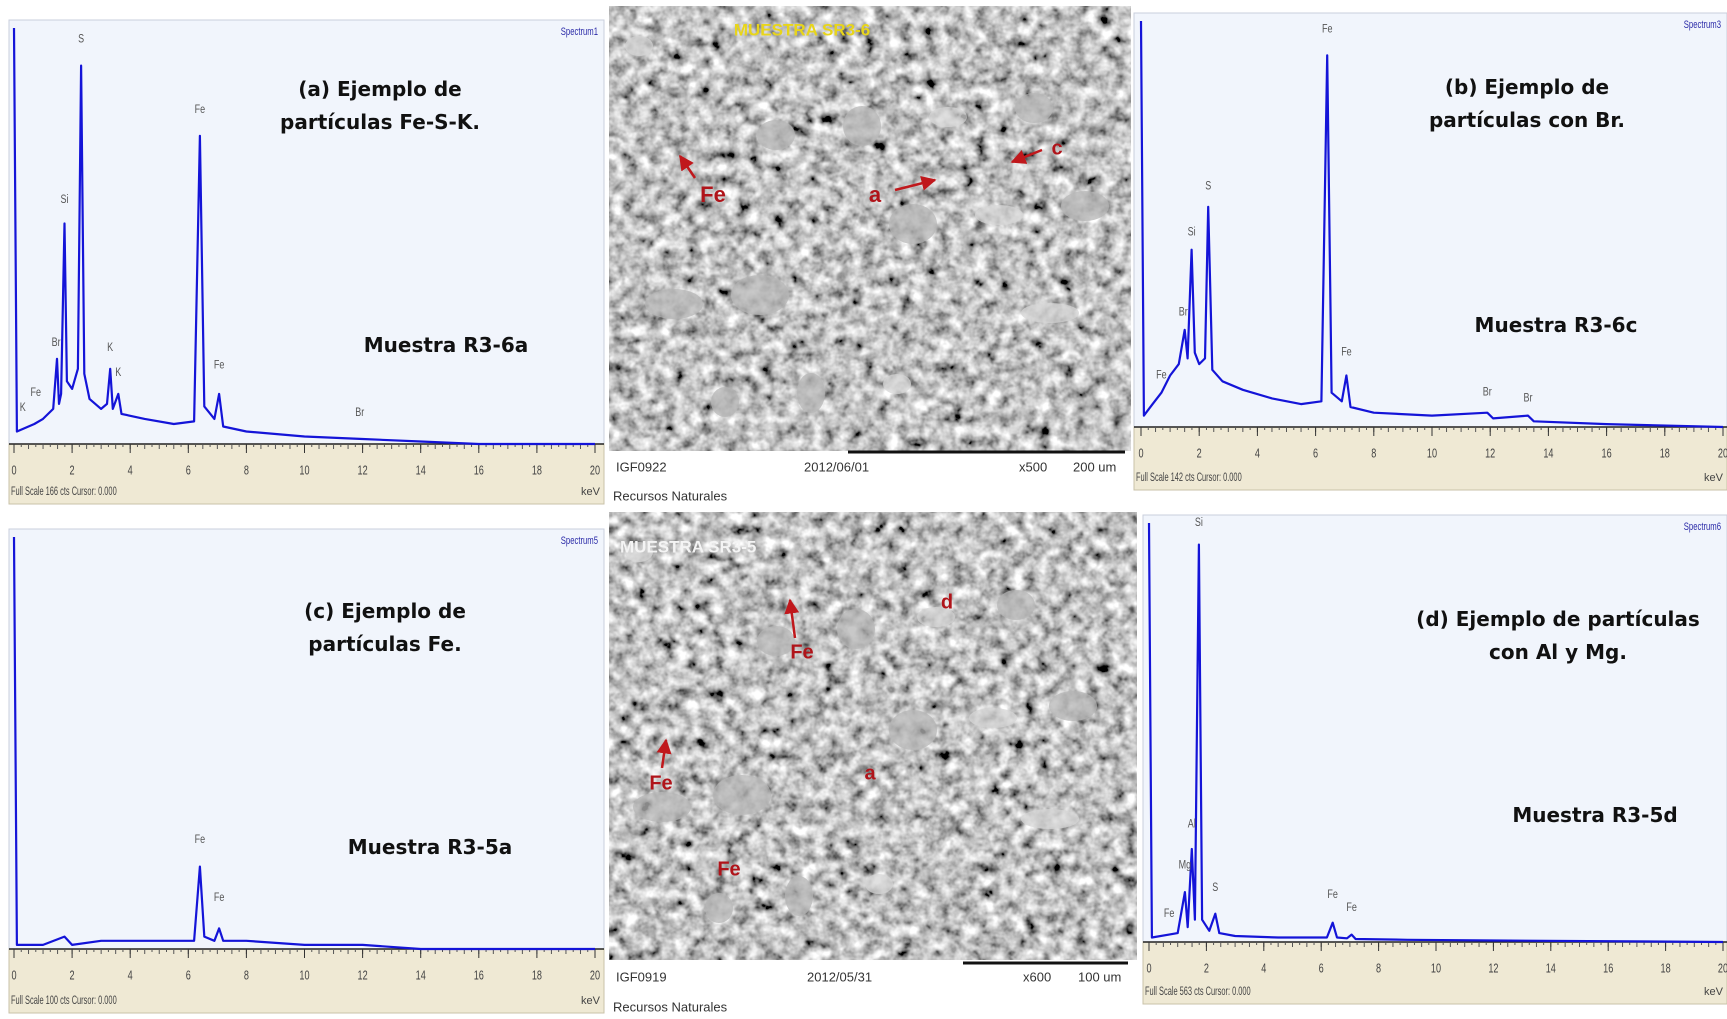  I want to click on sample-label: Muestra R3-5a, so click(430, 847).